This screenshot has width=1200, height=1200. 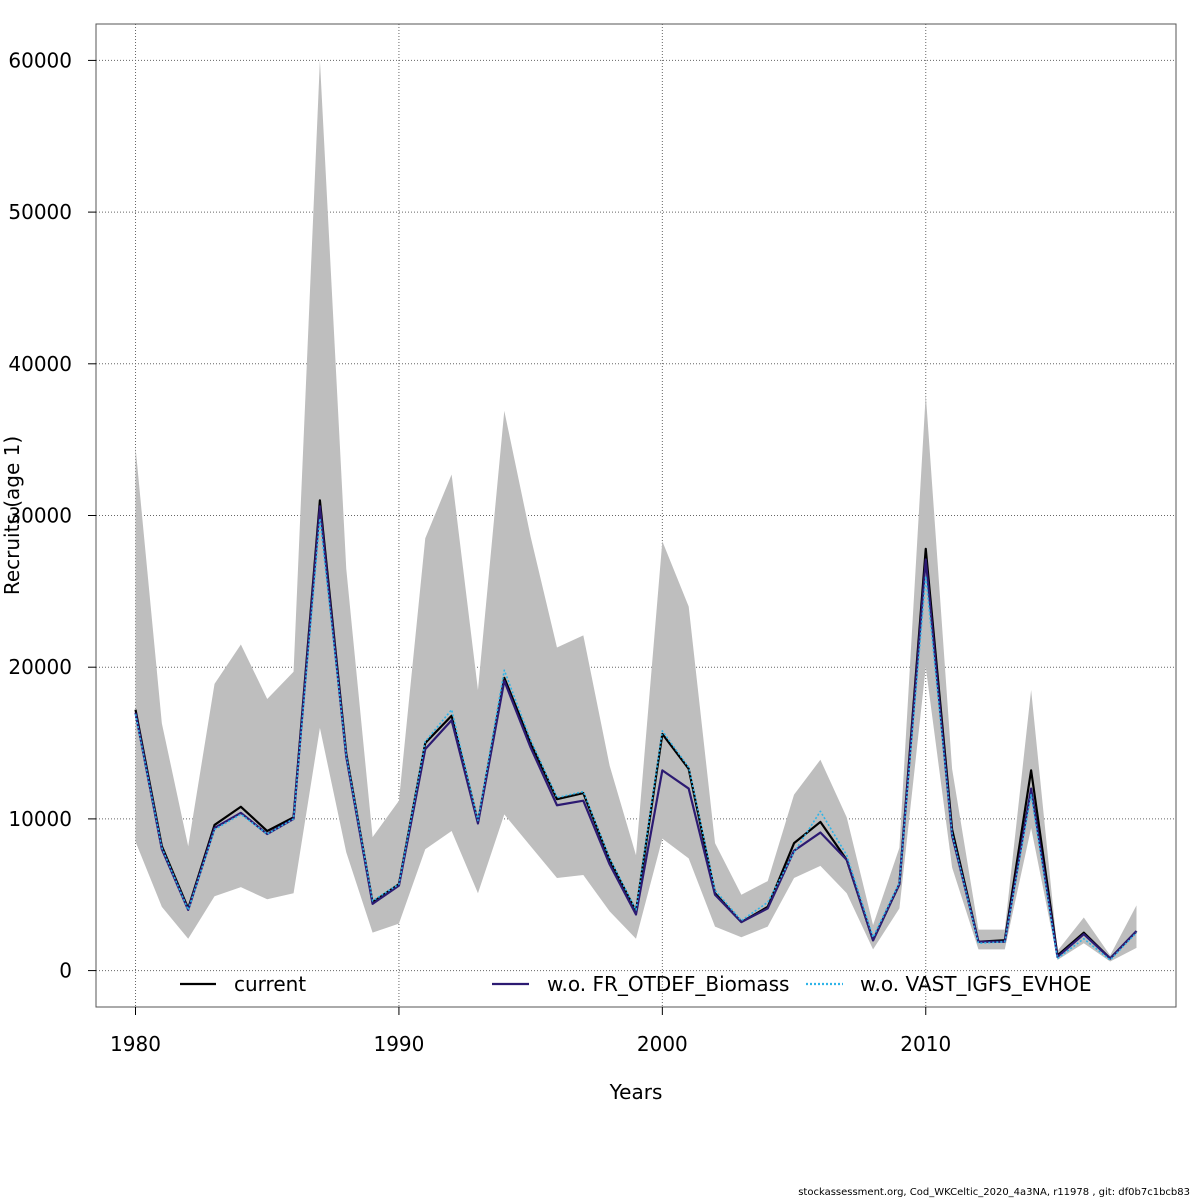 I want to click on y-axis: 0 10000 20000 30000 40000 50000 60000, so click(x=52, y=515).